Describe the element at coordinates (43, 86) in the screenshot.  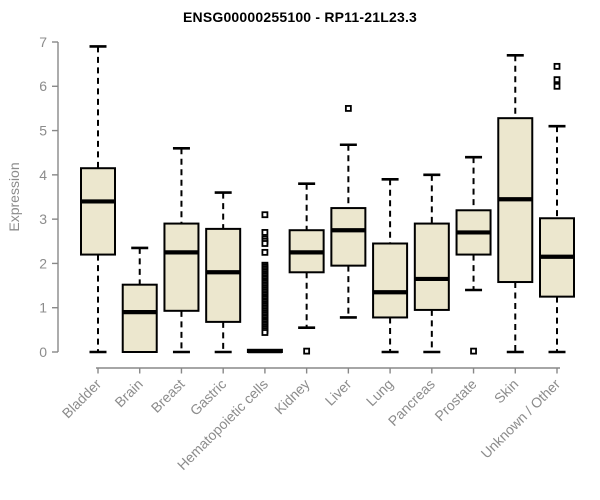
I see `y-tick-label: 6` at that location.